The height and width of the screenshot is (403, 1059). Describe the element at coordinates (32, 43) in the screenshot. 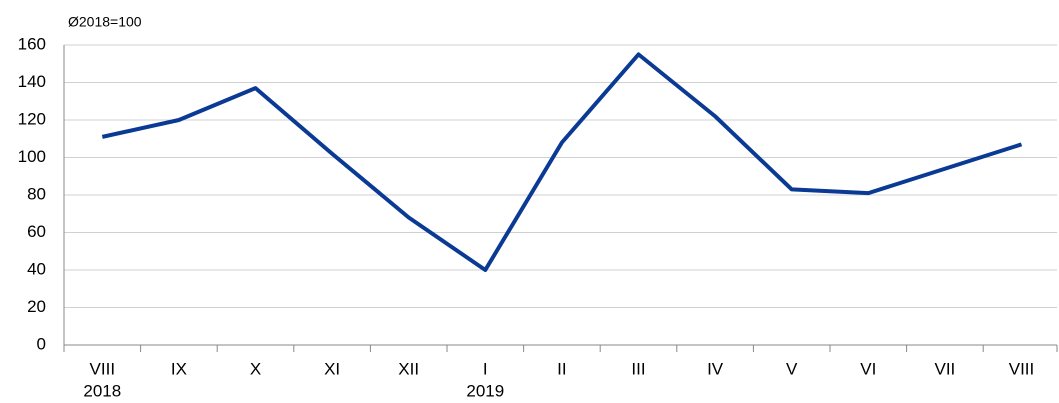

I see `y-tick-label: 160` at that location.